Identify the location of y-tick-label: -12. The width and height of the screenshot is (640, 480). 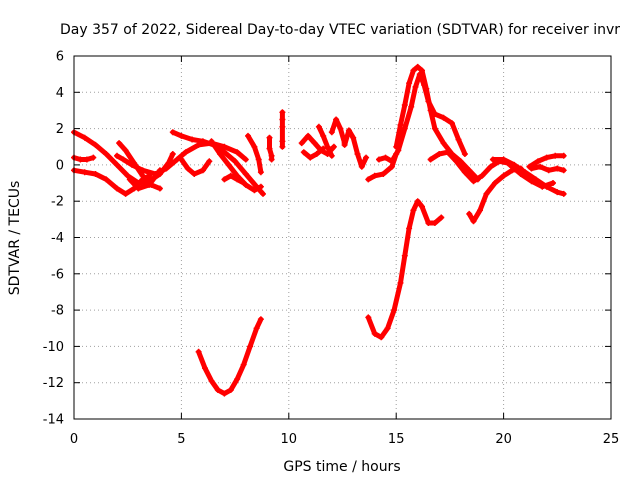
(53, 383).